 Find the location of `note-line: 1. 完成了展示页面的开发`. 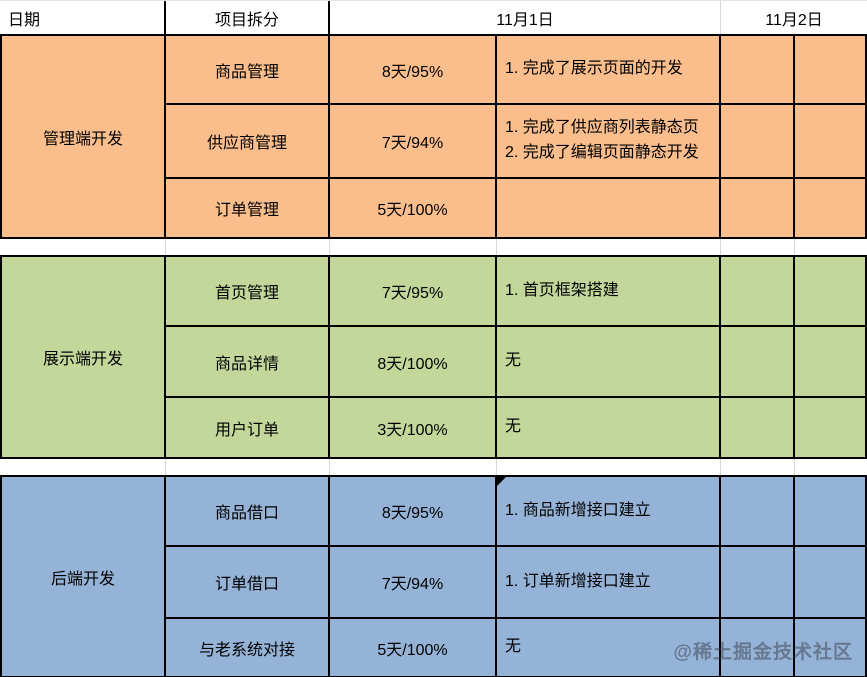

note-line: 1. 完成了展示页面的开发 is located at coordinates (594, 69).